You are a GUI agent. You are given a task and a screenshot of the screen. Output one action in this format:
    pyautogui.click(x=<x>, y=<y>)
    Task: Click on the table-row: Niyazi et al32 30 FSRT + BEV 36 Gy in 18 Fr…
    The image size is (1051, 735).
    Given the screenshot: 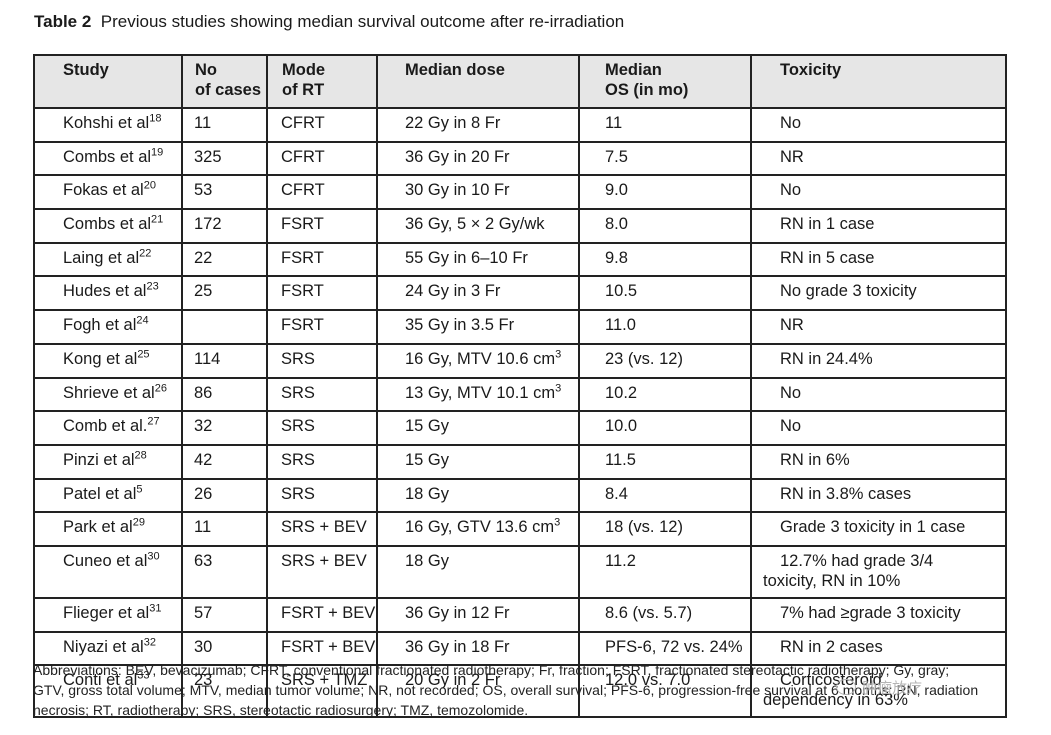 What is the action you would take?
    pyautogui.click(x=520, y=648)
    